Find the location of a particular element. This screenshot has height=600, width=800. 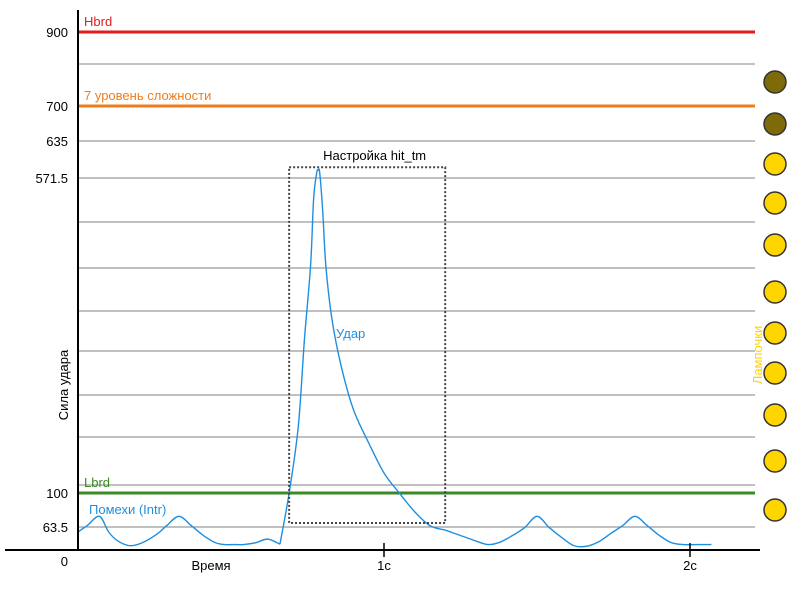

x-tick-label: 1с is located at coordinates (384, 565).